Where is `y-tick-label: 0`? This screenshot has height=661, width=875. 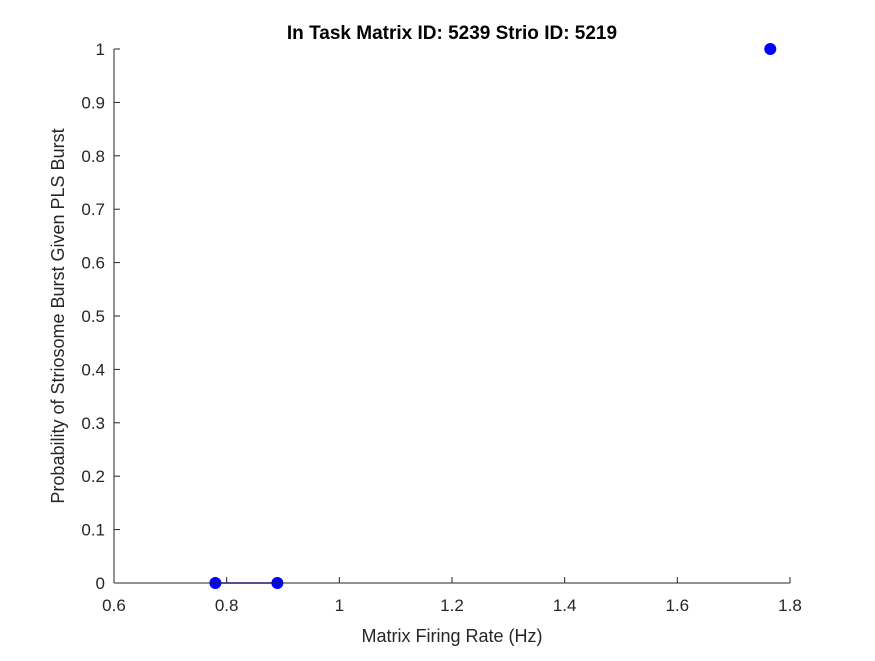 y-tick-label: 0 is located at coordinates (100, 583).